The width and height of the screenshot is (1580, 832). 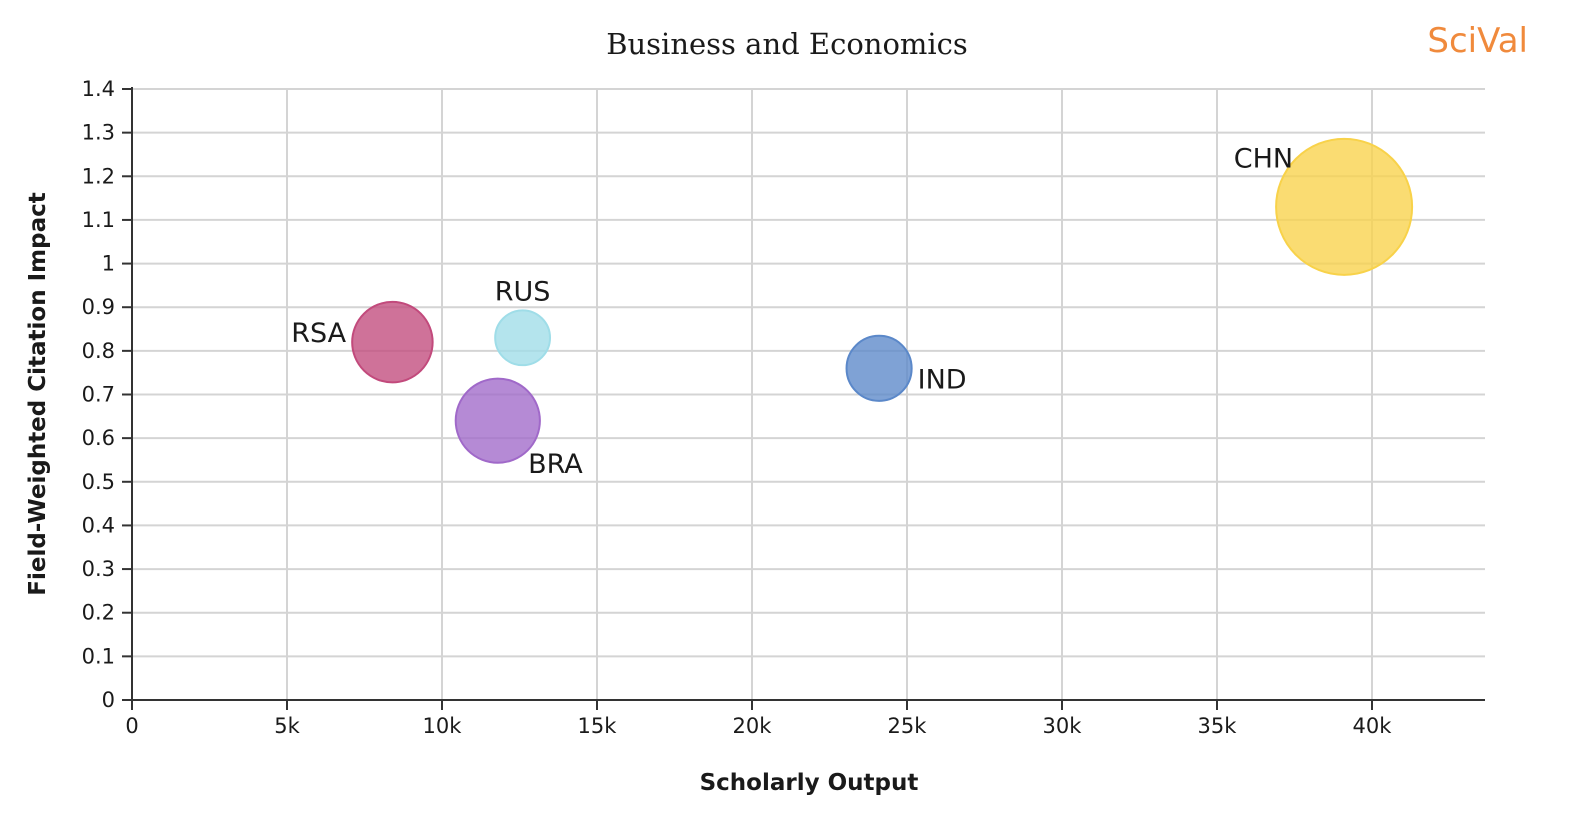 What do you see at coordinates (443, 726) in the screenshot?
I see `x-tick-label: 10k` at bounding box center [443, 726].